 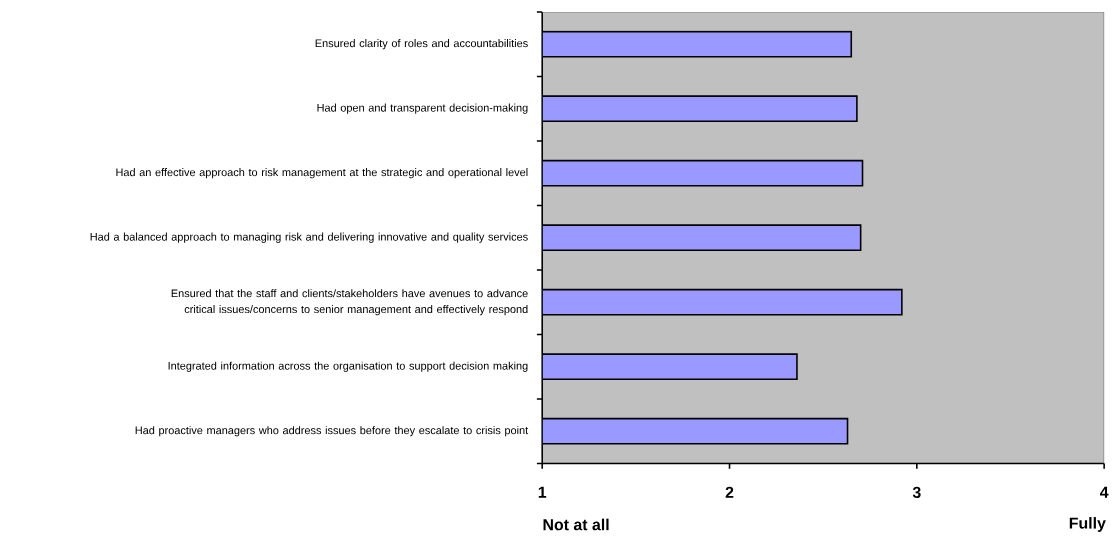 I want to click on x-tick-label: 3, so click(x=916, y=492).